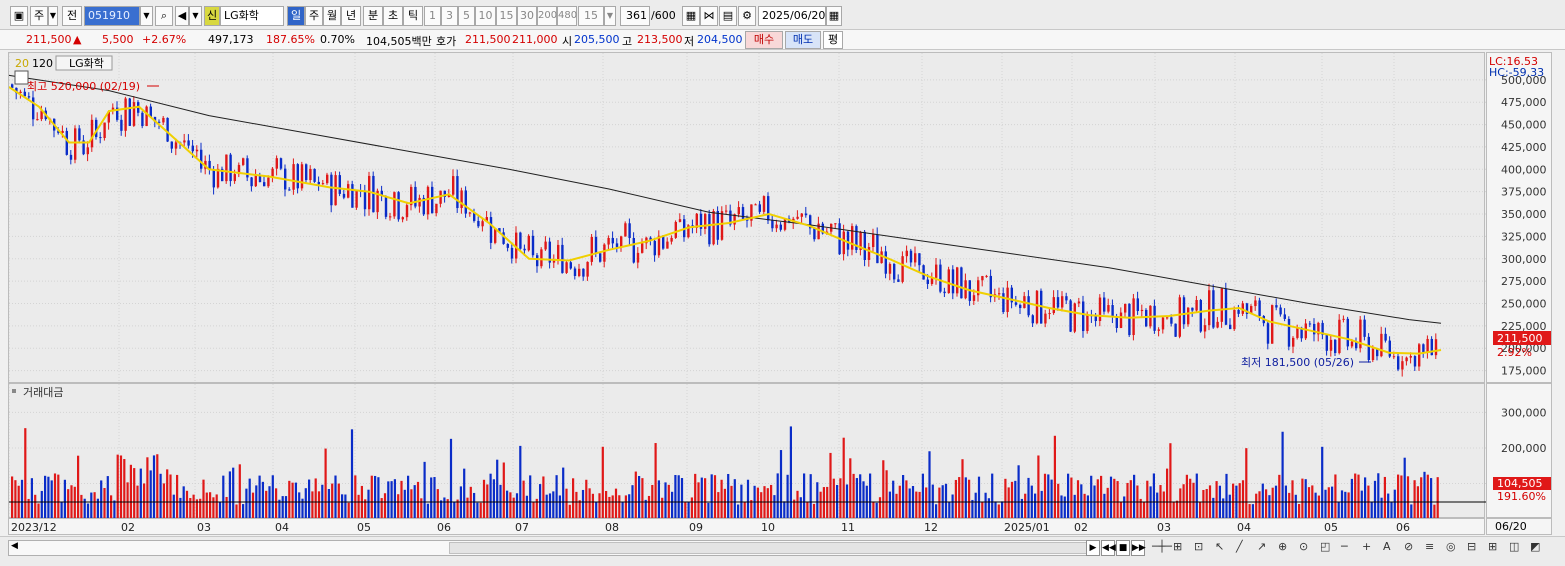  I want to click on drawing-tool-icon: ↗, so click(1262, 546).